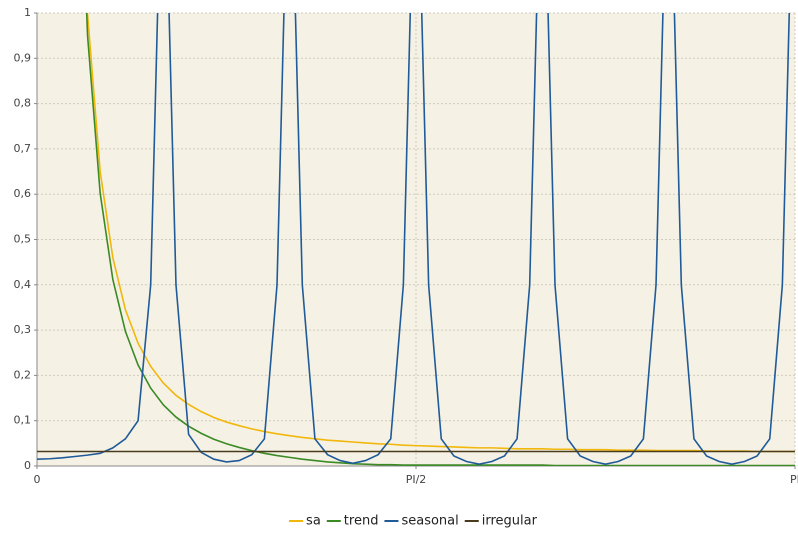 The height and width of the screenshot is (535, 798). What do you see at coordinates (23, 148) in the screenshot?
I see `y-tick-label: 0,7` at bounding box center [23, 148].